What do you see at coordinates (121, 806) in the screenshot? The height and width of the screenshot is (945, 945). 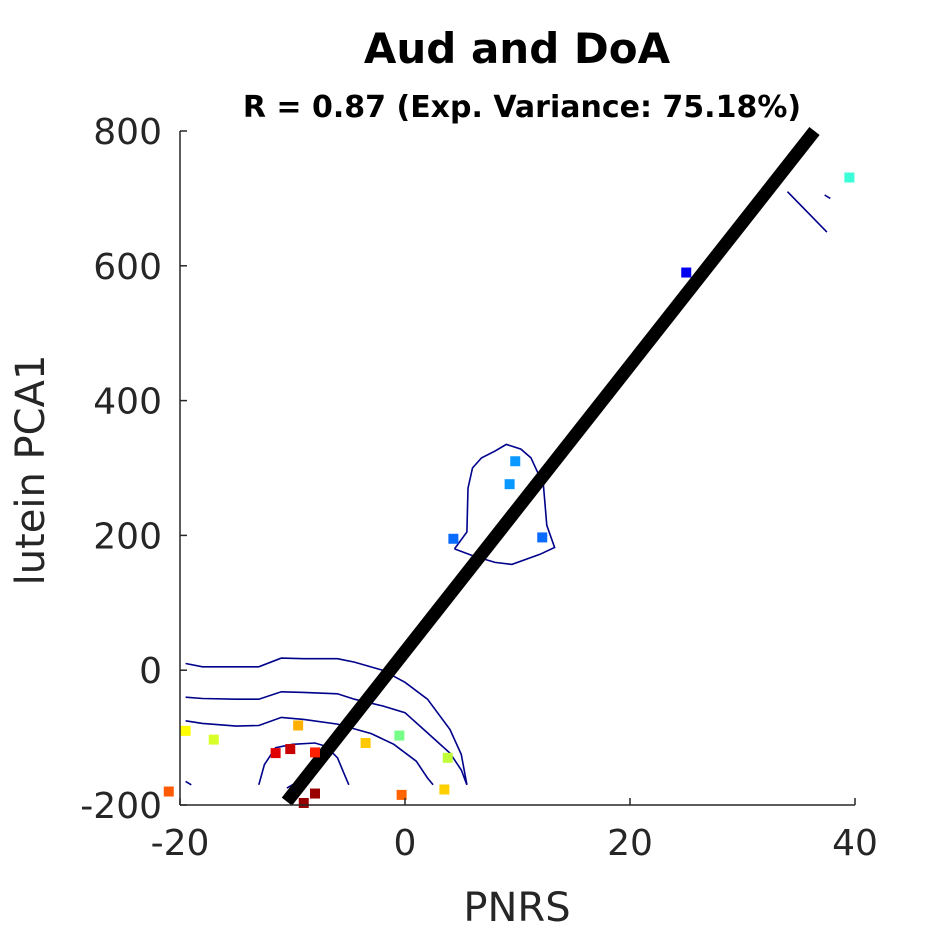 I see `y-tick-label: -200` at bounding box center [121, 806].